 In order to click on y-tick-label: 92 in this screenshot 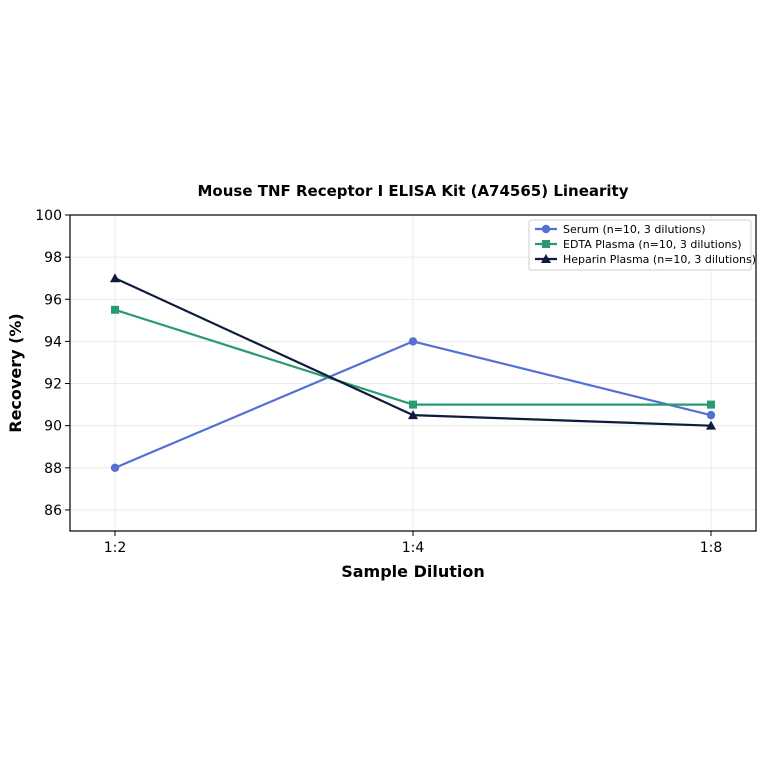, I will do `click(53, 385)`.